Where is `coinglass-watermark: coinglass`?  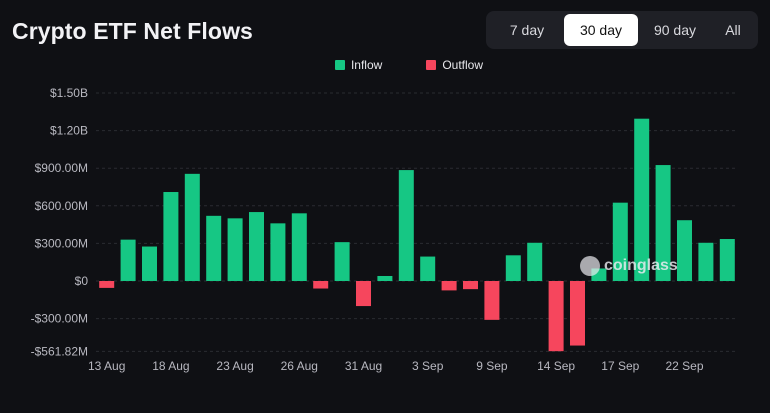
coinglass-watermark: coinglass is located at coordinates (629, 266).